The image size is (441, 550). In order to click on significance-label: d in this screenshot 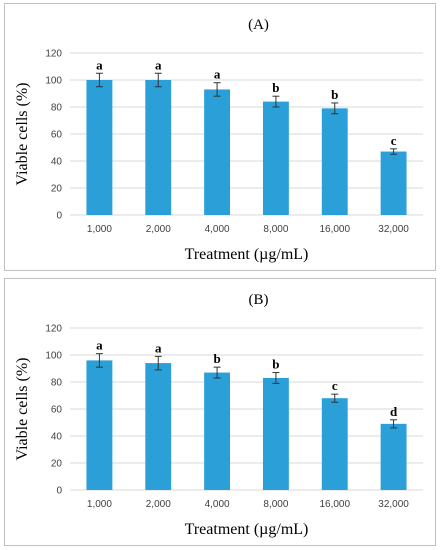, I will do `click(394, 411)`.